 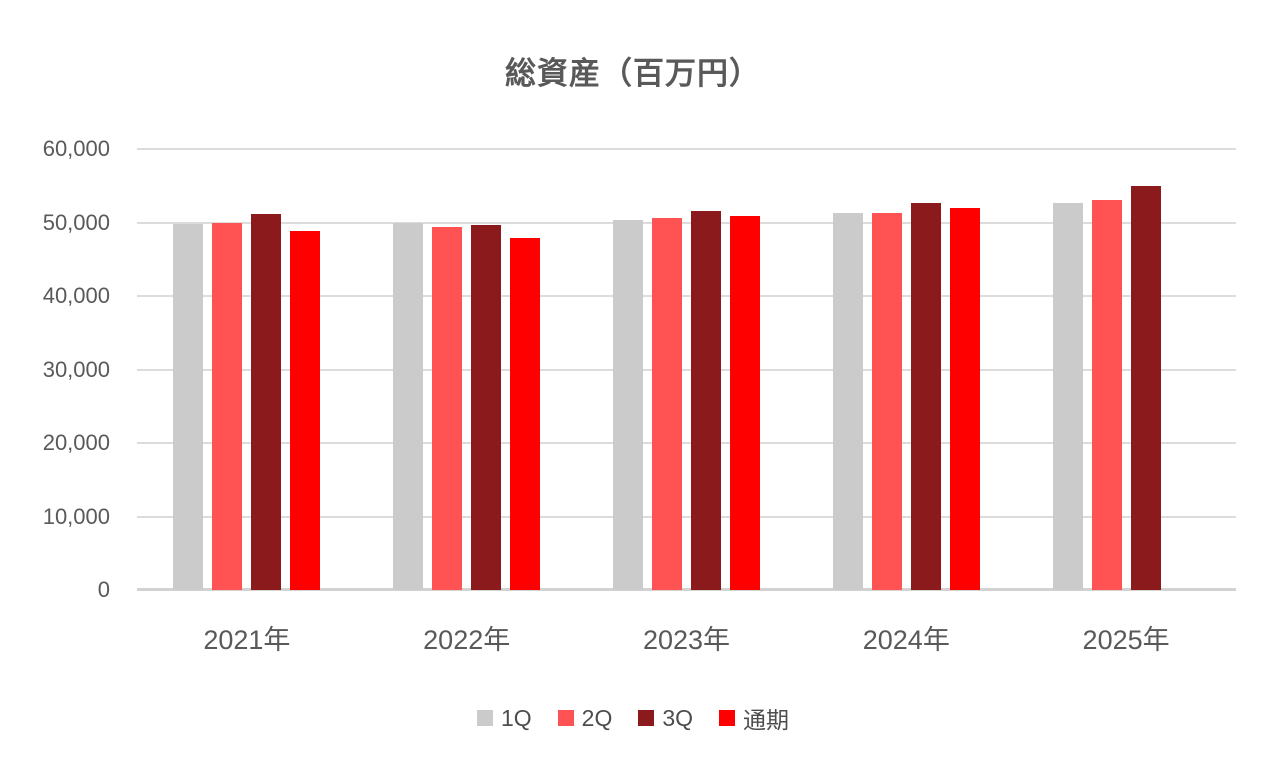 I want to click on legend-item-full-year: 通期, so click(x=754, y=718).